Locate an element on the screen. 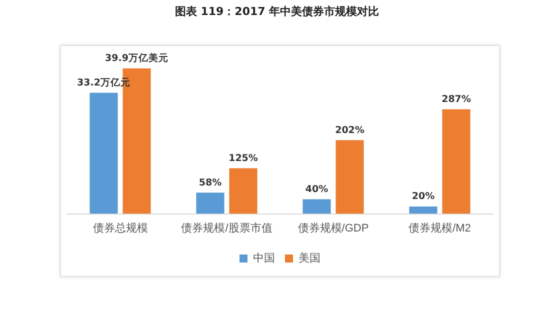 This screenshot has width=554, height=322. data-label: 202% is located at coordinates (350, 130).